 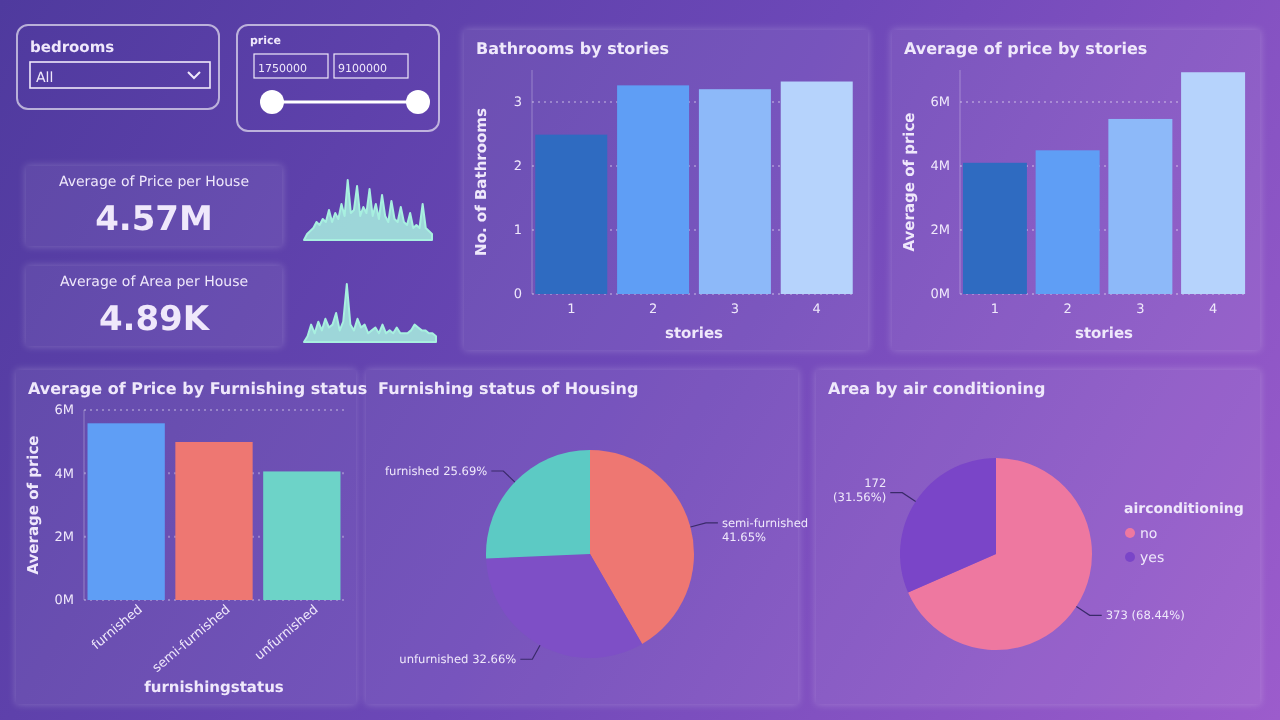 What do you see at coordinates (1026, 49) in the screenshot?
I see `chart-title: Average of price by stories` at bounding box center [1026, 49].